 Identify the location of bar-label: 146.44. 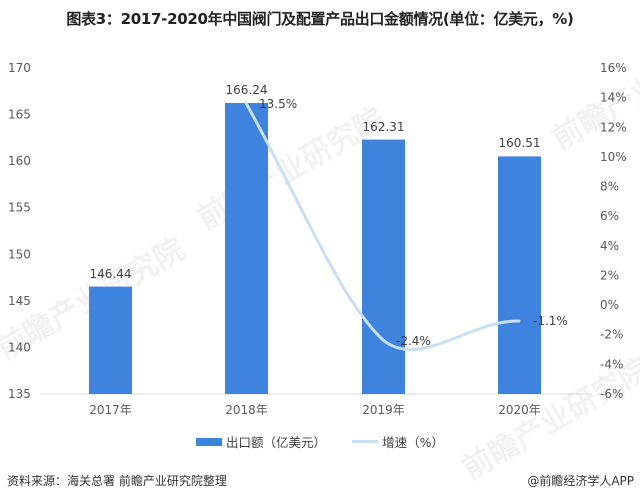
(111, 274).